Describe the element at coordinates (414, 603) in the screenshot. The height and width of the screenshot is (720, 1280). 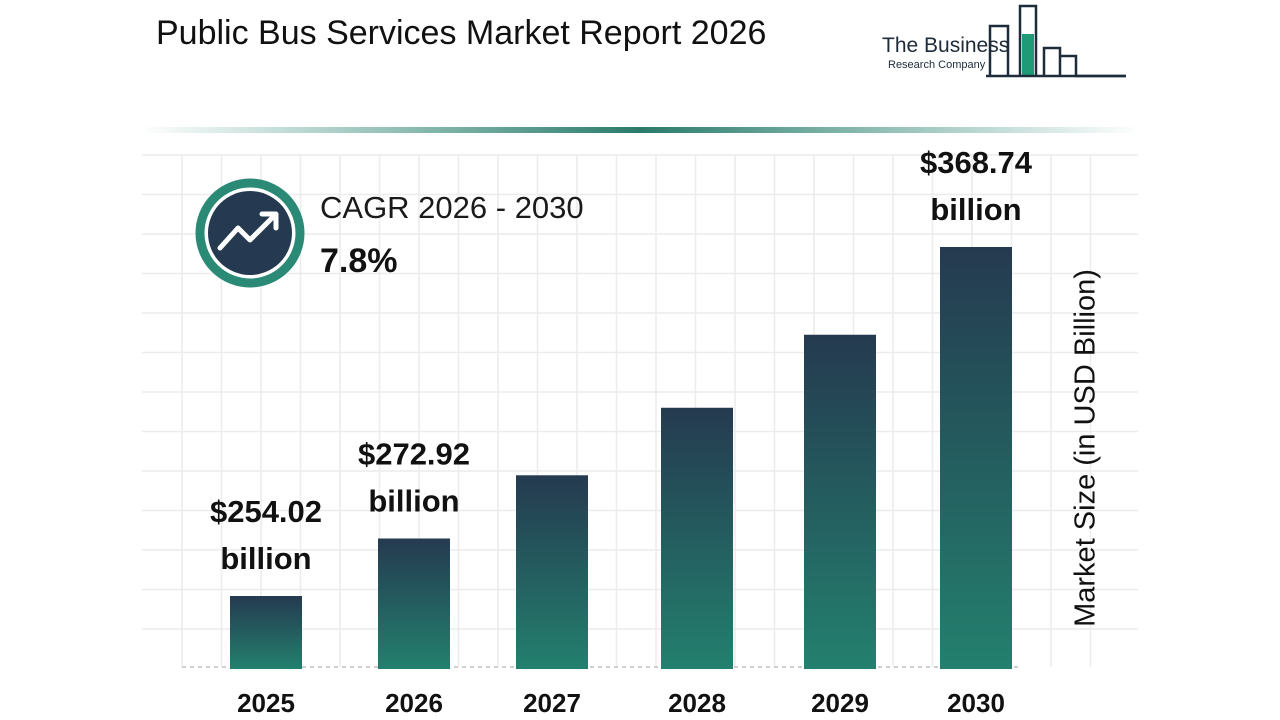
I see `bar-2026` at that location.